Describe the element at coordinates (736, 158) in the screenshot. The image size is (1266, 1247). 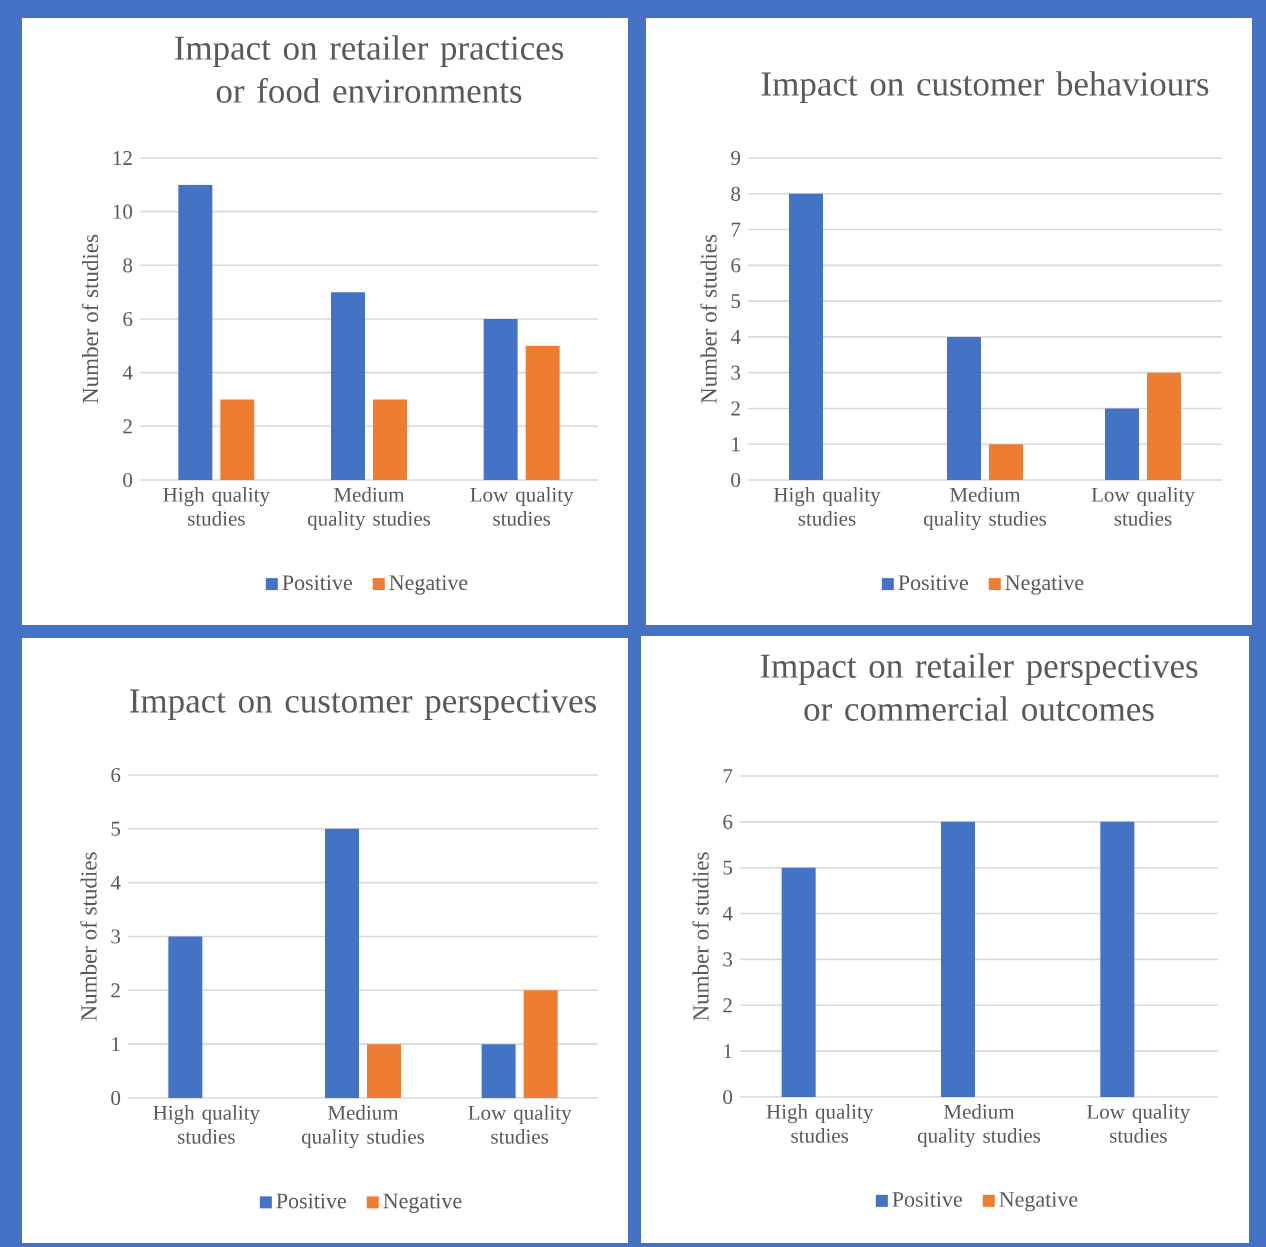
I see `y-tick-label: 9` at that location.